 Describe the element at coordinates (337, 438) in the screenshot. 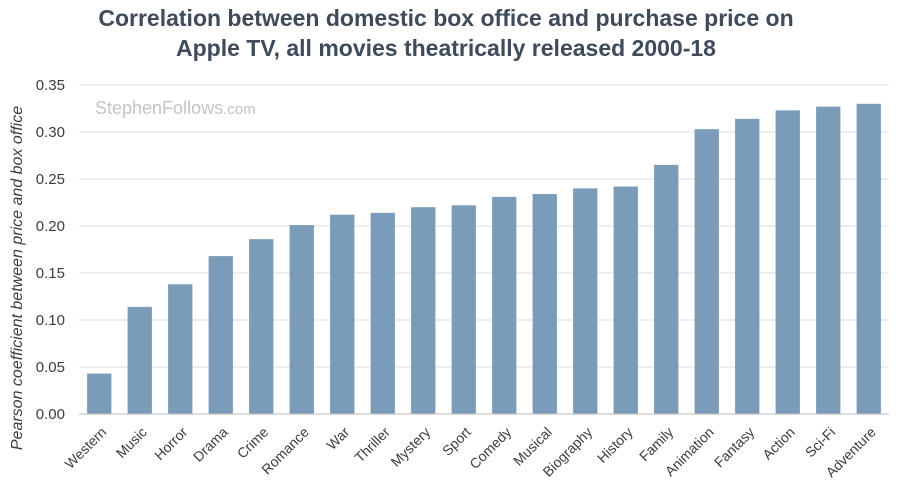

I see `x-tick-label: War` at that location.